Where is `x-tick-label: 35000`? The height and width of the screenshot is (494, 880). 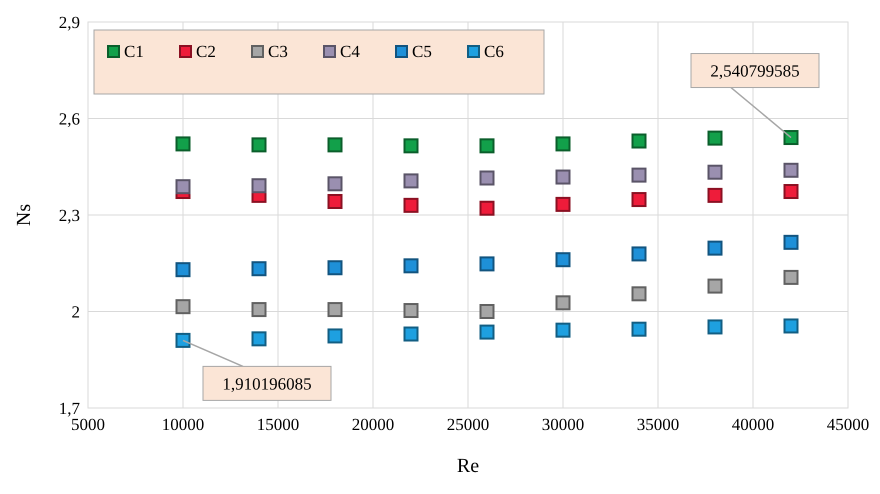 x-tick-label: 35000 is located at coordinates (658, 424).